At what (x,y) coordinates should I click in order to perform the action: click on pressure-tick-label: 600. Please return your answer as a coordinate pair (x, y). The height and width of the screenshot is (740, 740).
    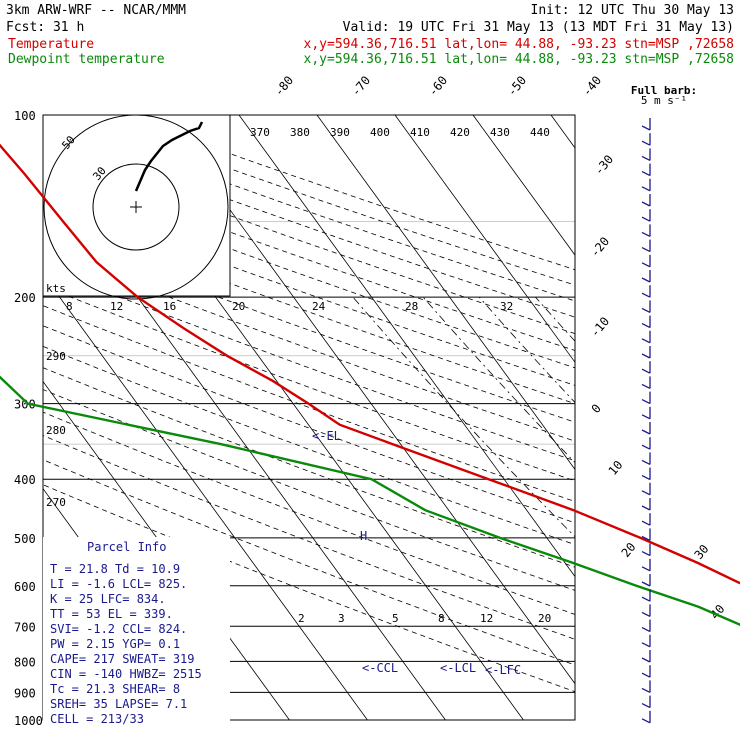
    Looking at the image, I should click on (25, 587).